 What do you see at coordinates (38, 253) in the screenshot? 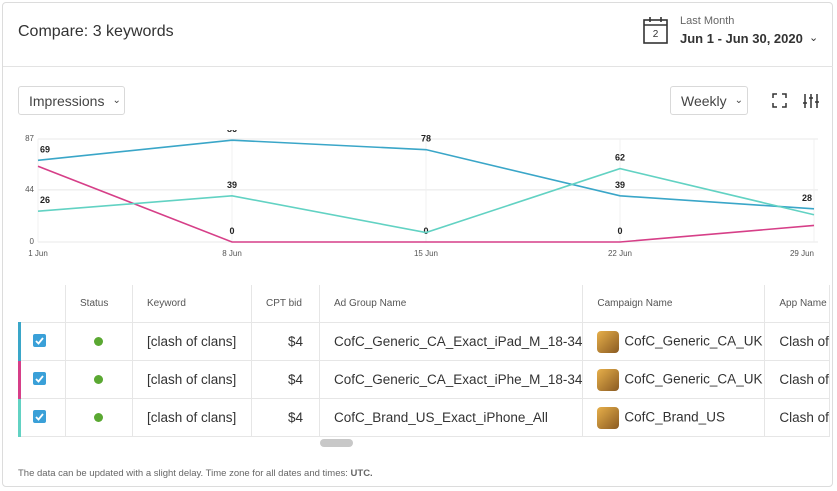
I see `x-tick-label: 1 Jun` at bounding box center [38, 253].